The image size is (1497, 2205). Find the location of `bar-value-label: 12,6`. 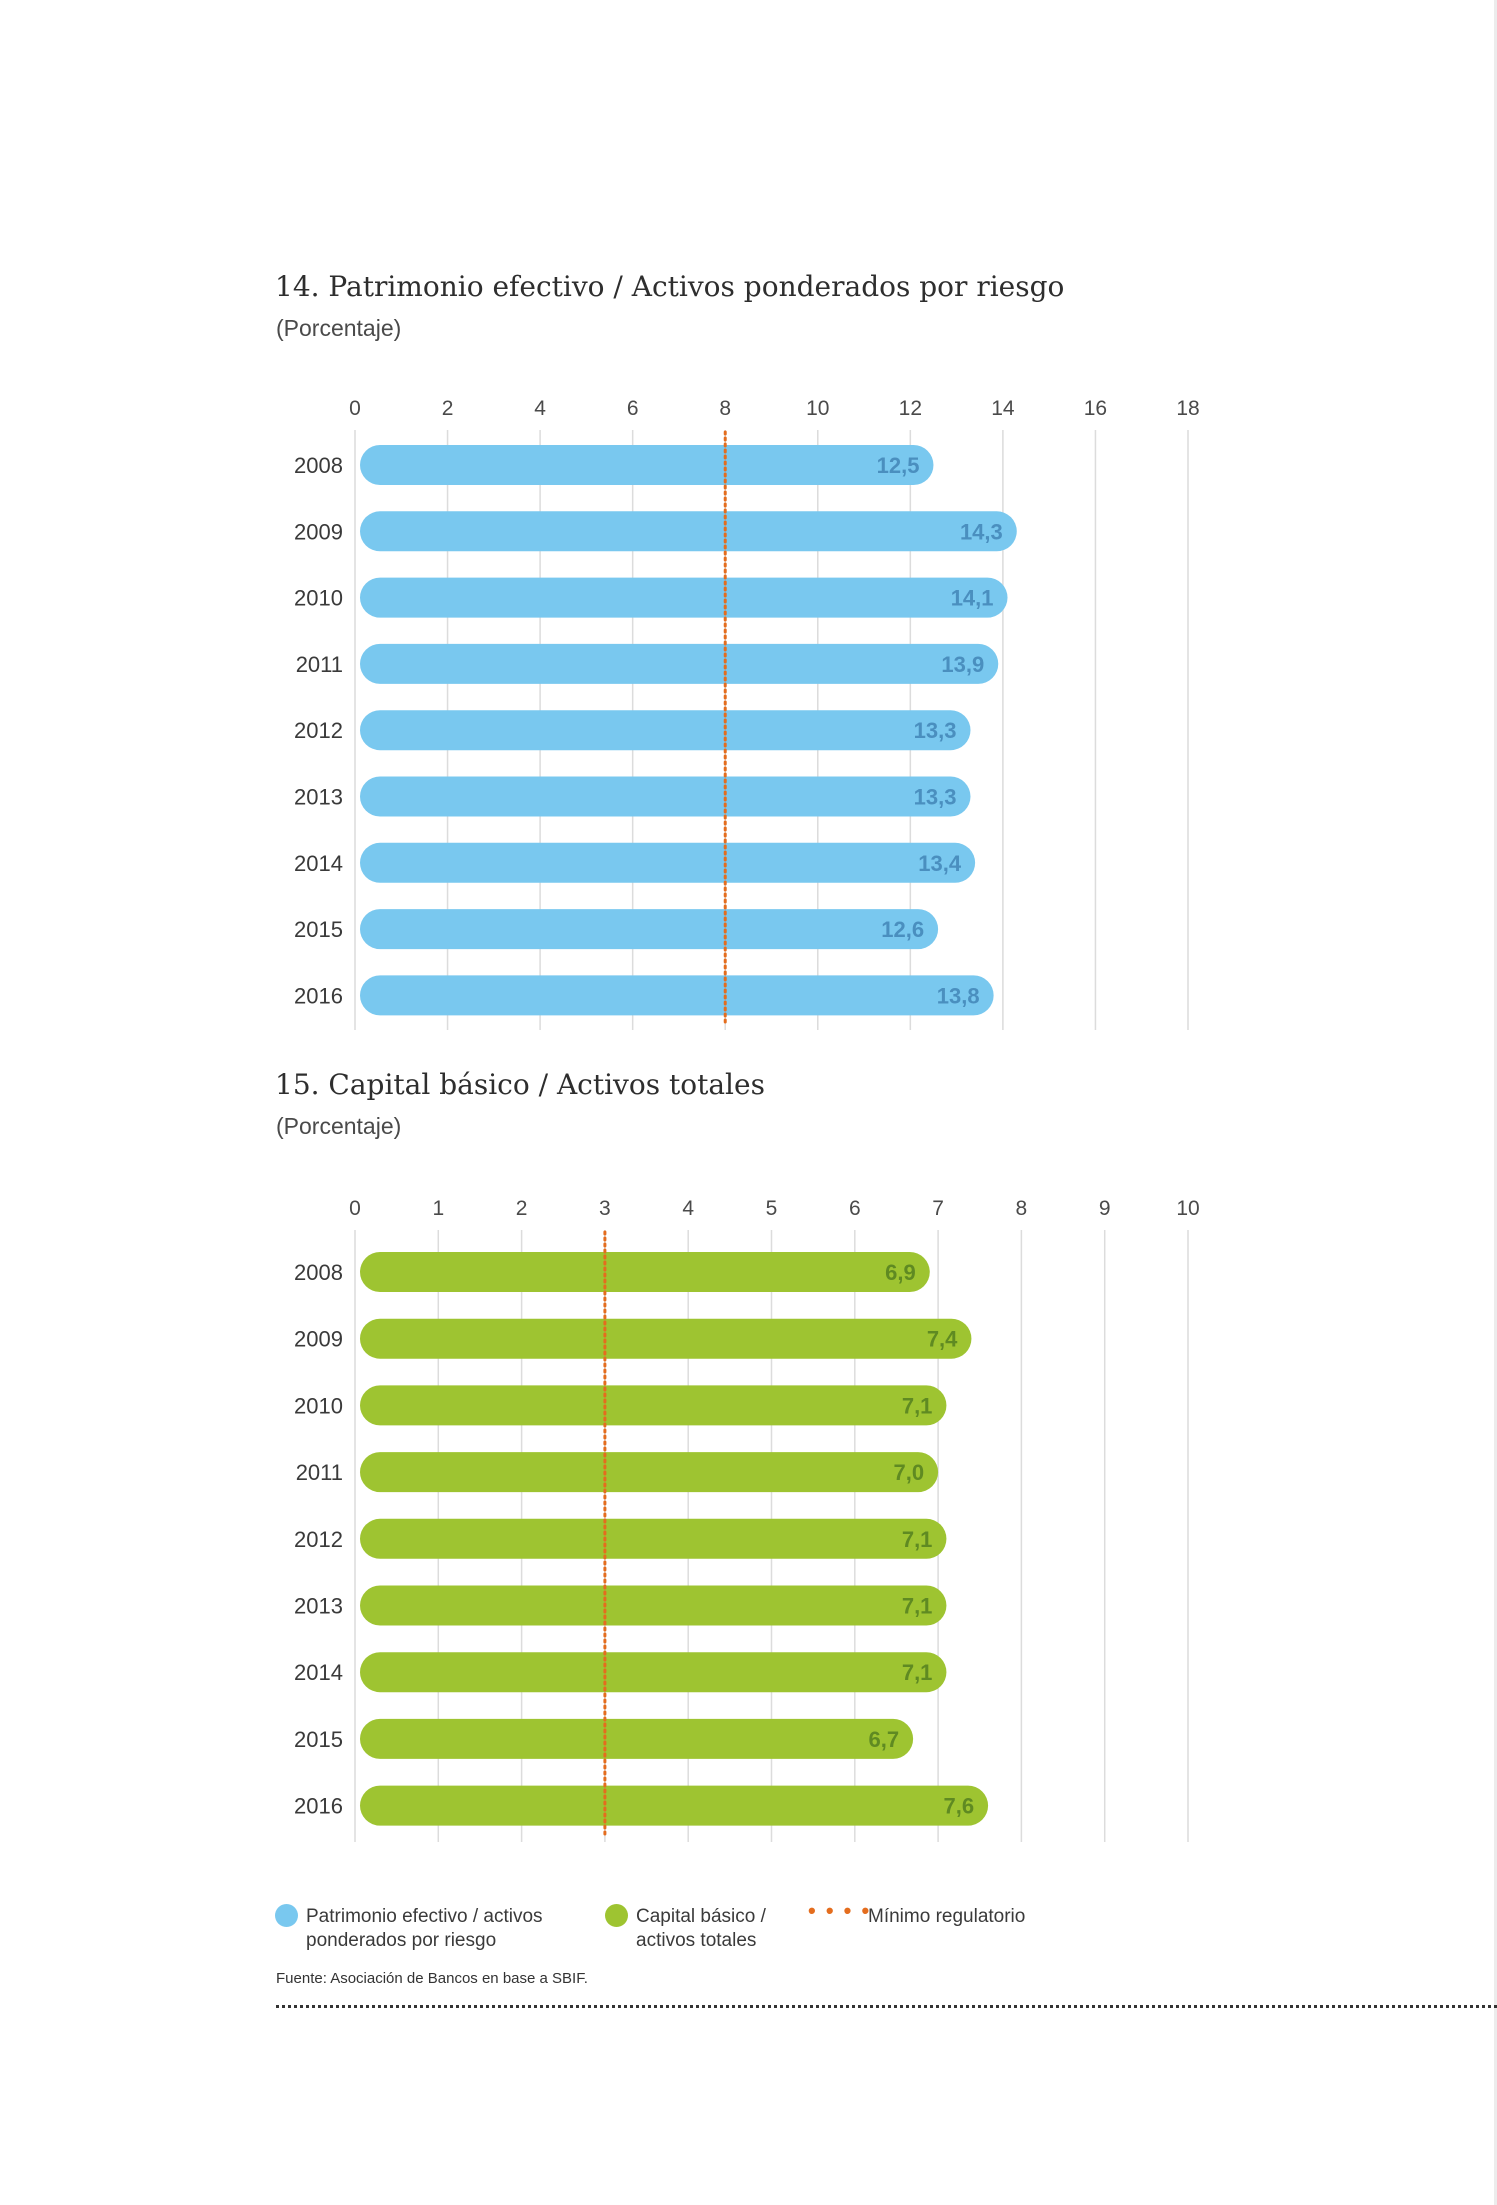

bar-value-label: 12,6 is located at coordinates (902, 929).